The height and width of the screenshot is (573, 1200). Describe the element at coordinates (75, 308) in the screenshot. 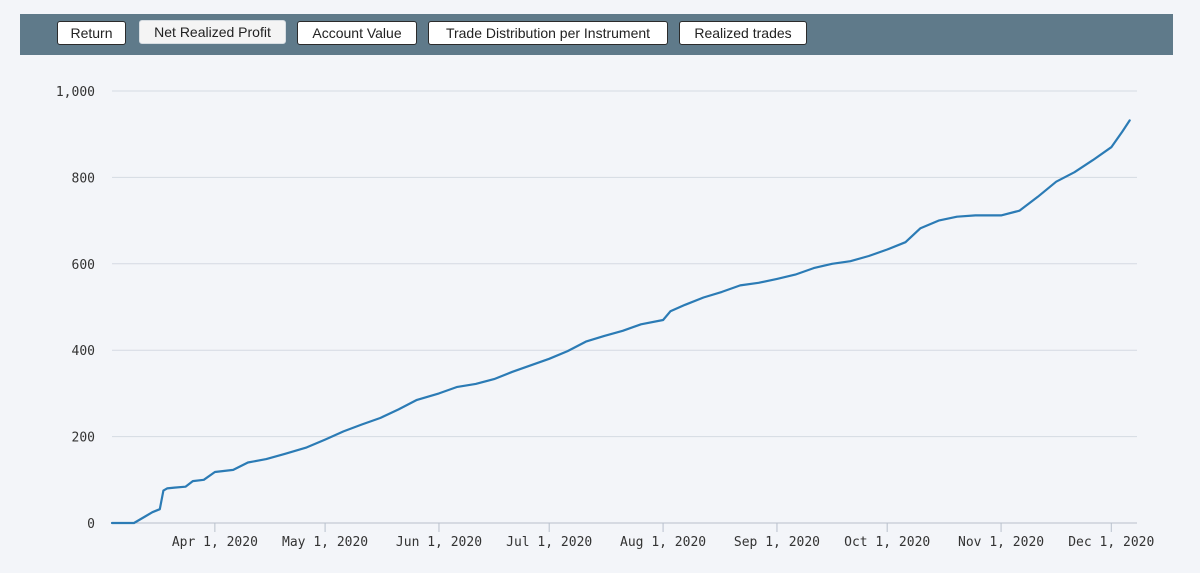

I see `y-axis: 0 200 400 600 800 1,000` at that location.